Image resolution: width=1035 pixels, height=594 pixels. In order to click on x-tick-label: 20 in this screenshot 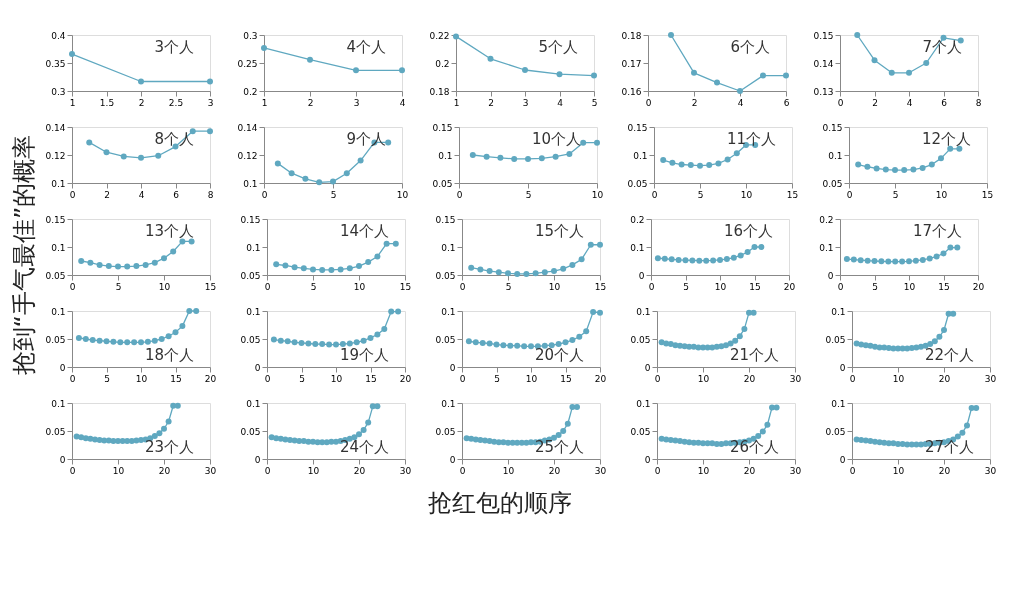, I will do `click(210, 378)`.